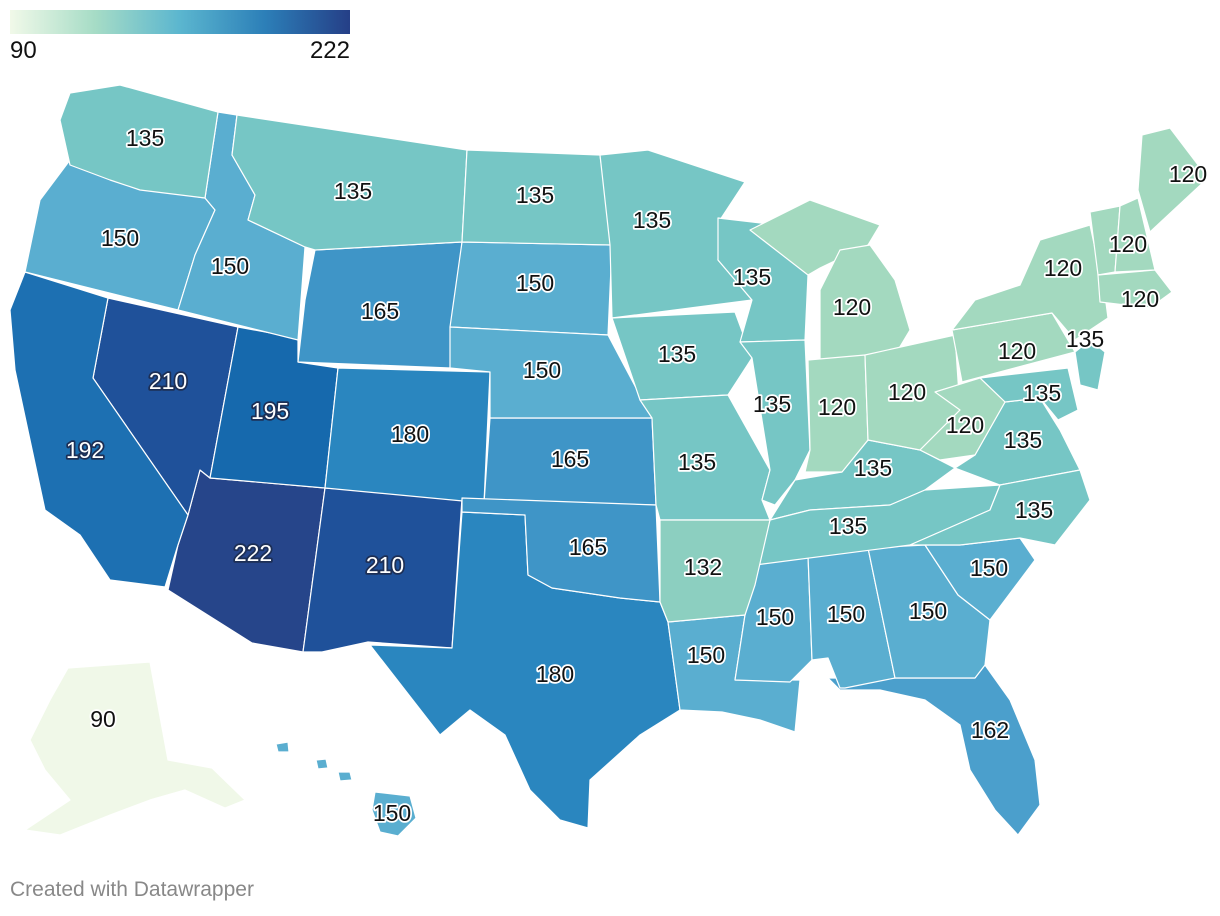  I want to click on state-shape-iowa, so click(682, 356).